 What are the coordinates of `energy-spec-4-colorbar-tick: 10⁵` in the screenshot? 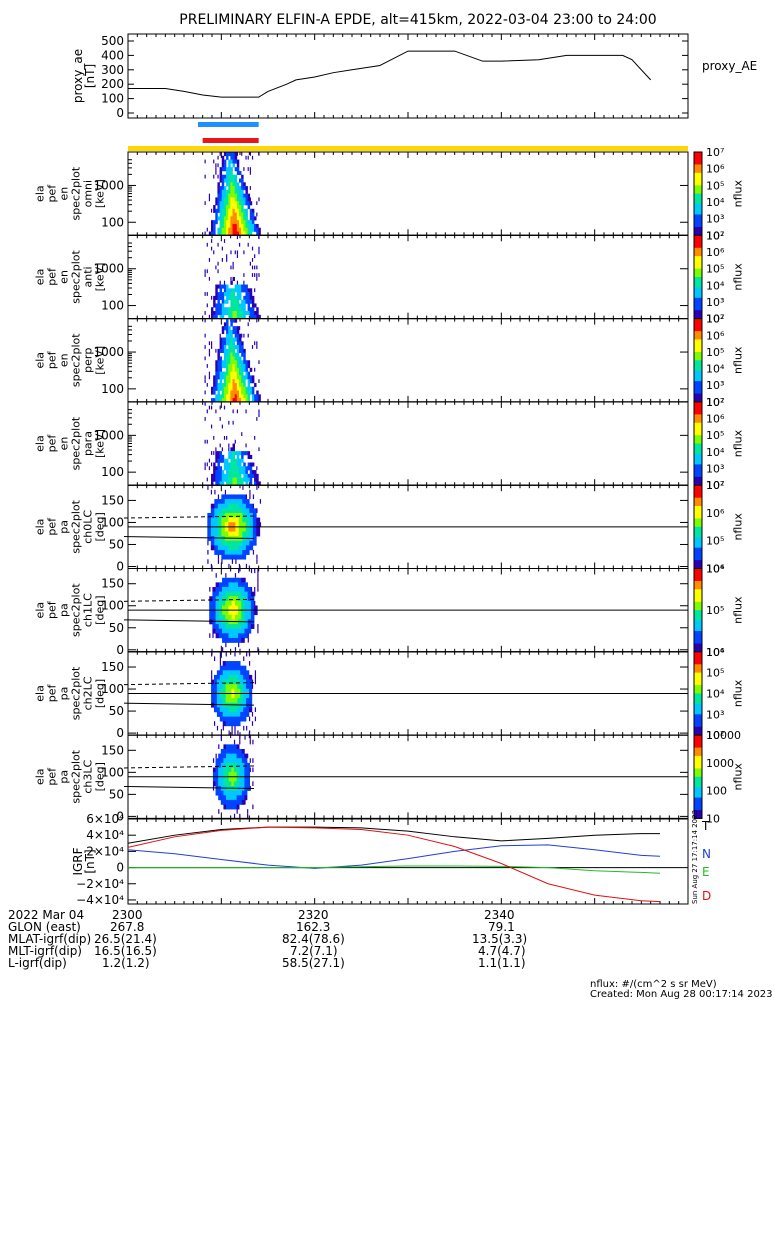 It's located at (715, 435).